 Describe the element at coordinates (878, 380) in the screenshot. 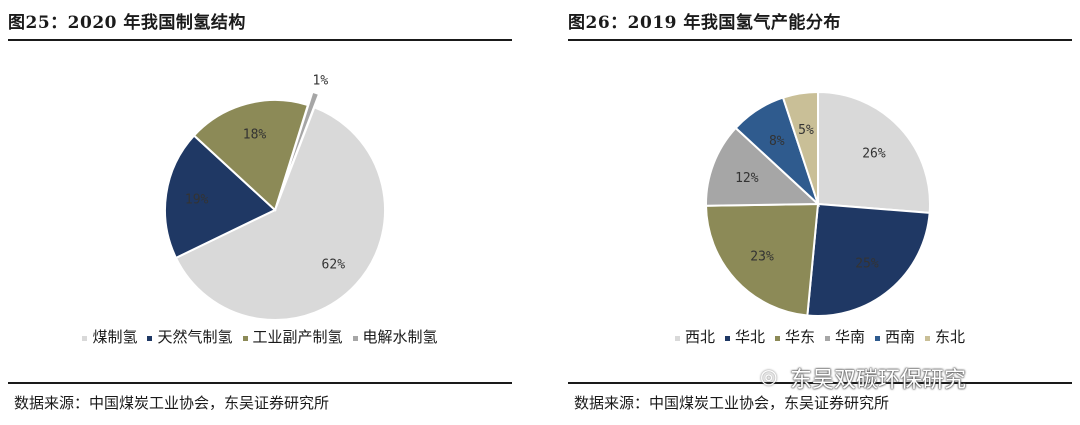

I see `watermark-text: 东吴双碳环保研究` at that location.